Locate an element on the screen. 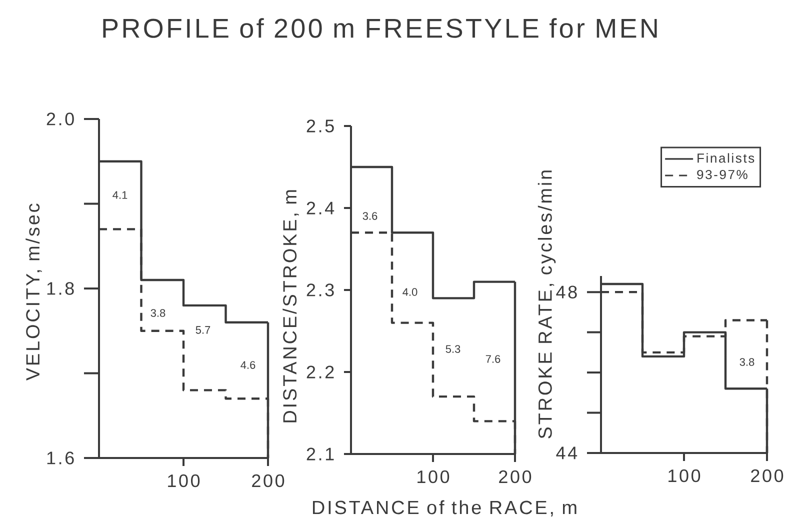  annotation: 7.6 is located at coordinates (493, 359).